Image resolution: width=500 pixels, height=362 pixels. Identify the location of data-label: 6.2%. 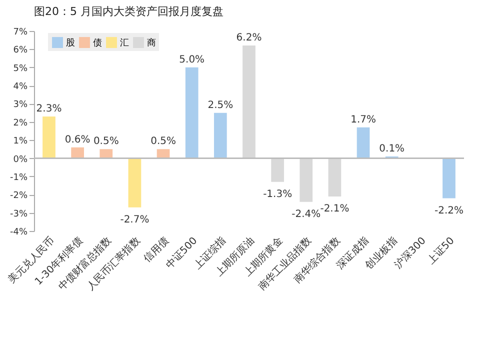
(249, 38).